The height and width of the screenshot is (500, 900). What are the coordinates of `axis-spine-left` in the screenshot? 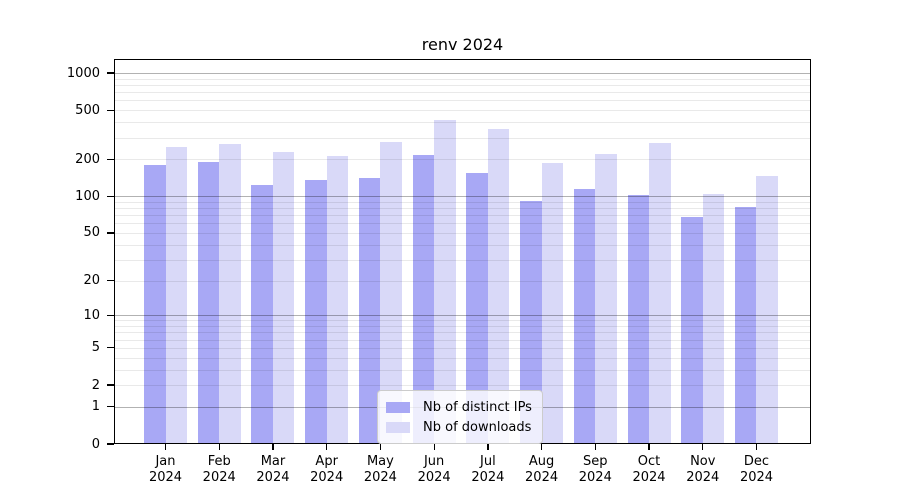 It's located at (115, 251).